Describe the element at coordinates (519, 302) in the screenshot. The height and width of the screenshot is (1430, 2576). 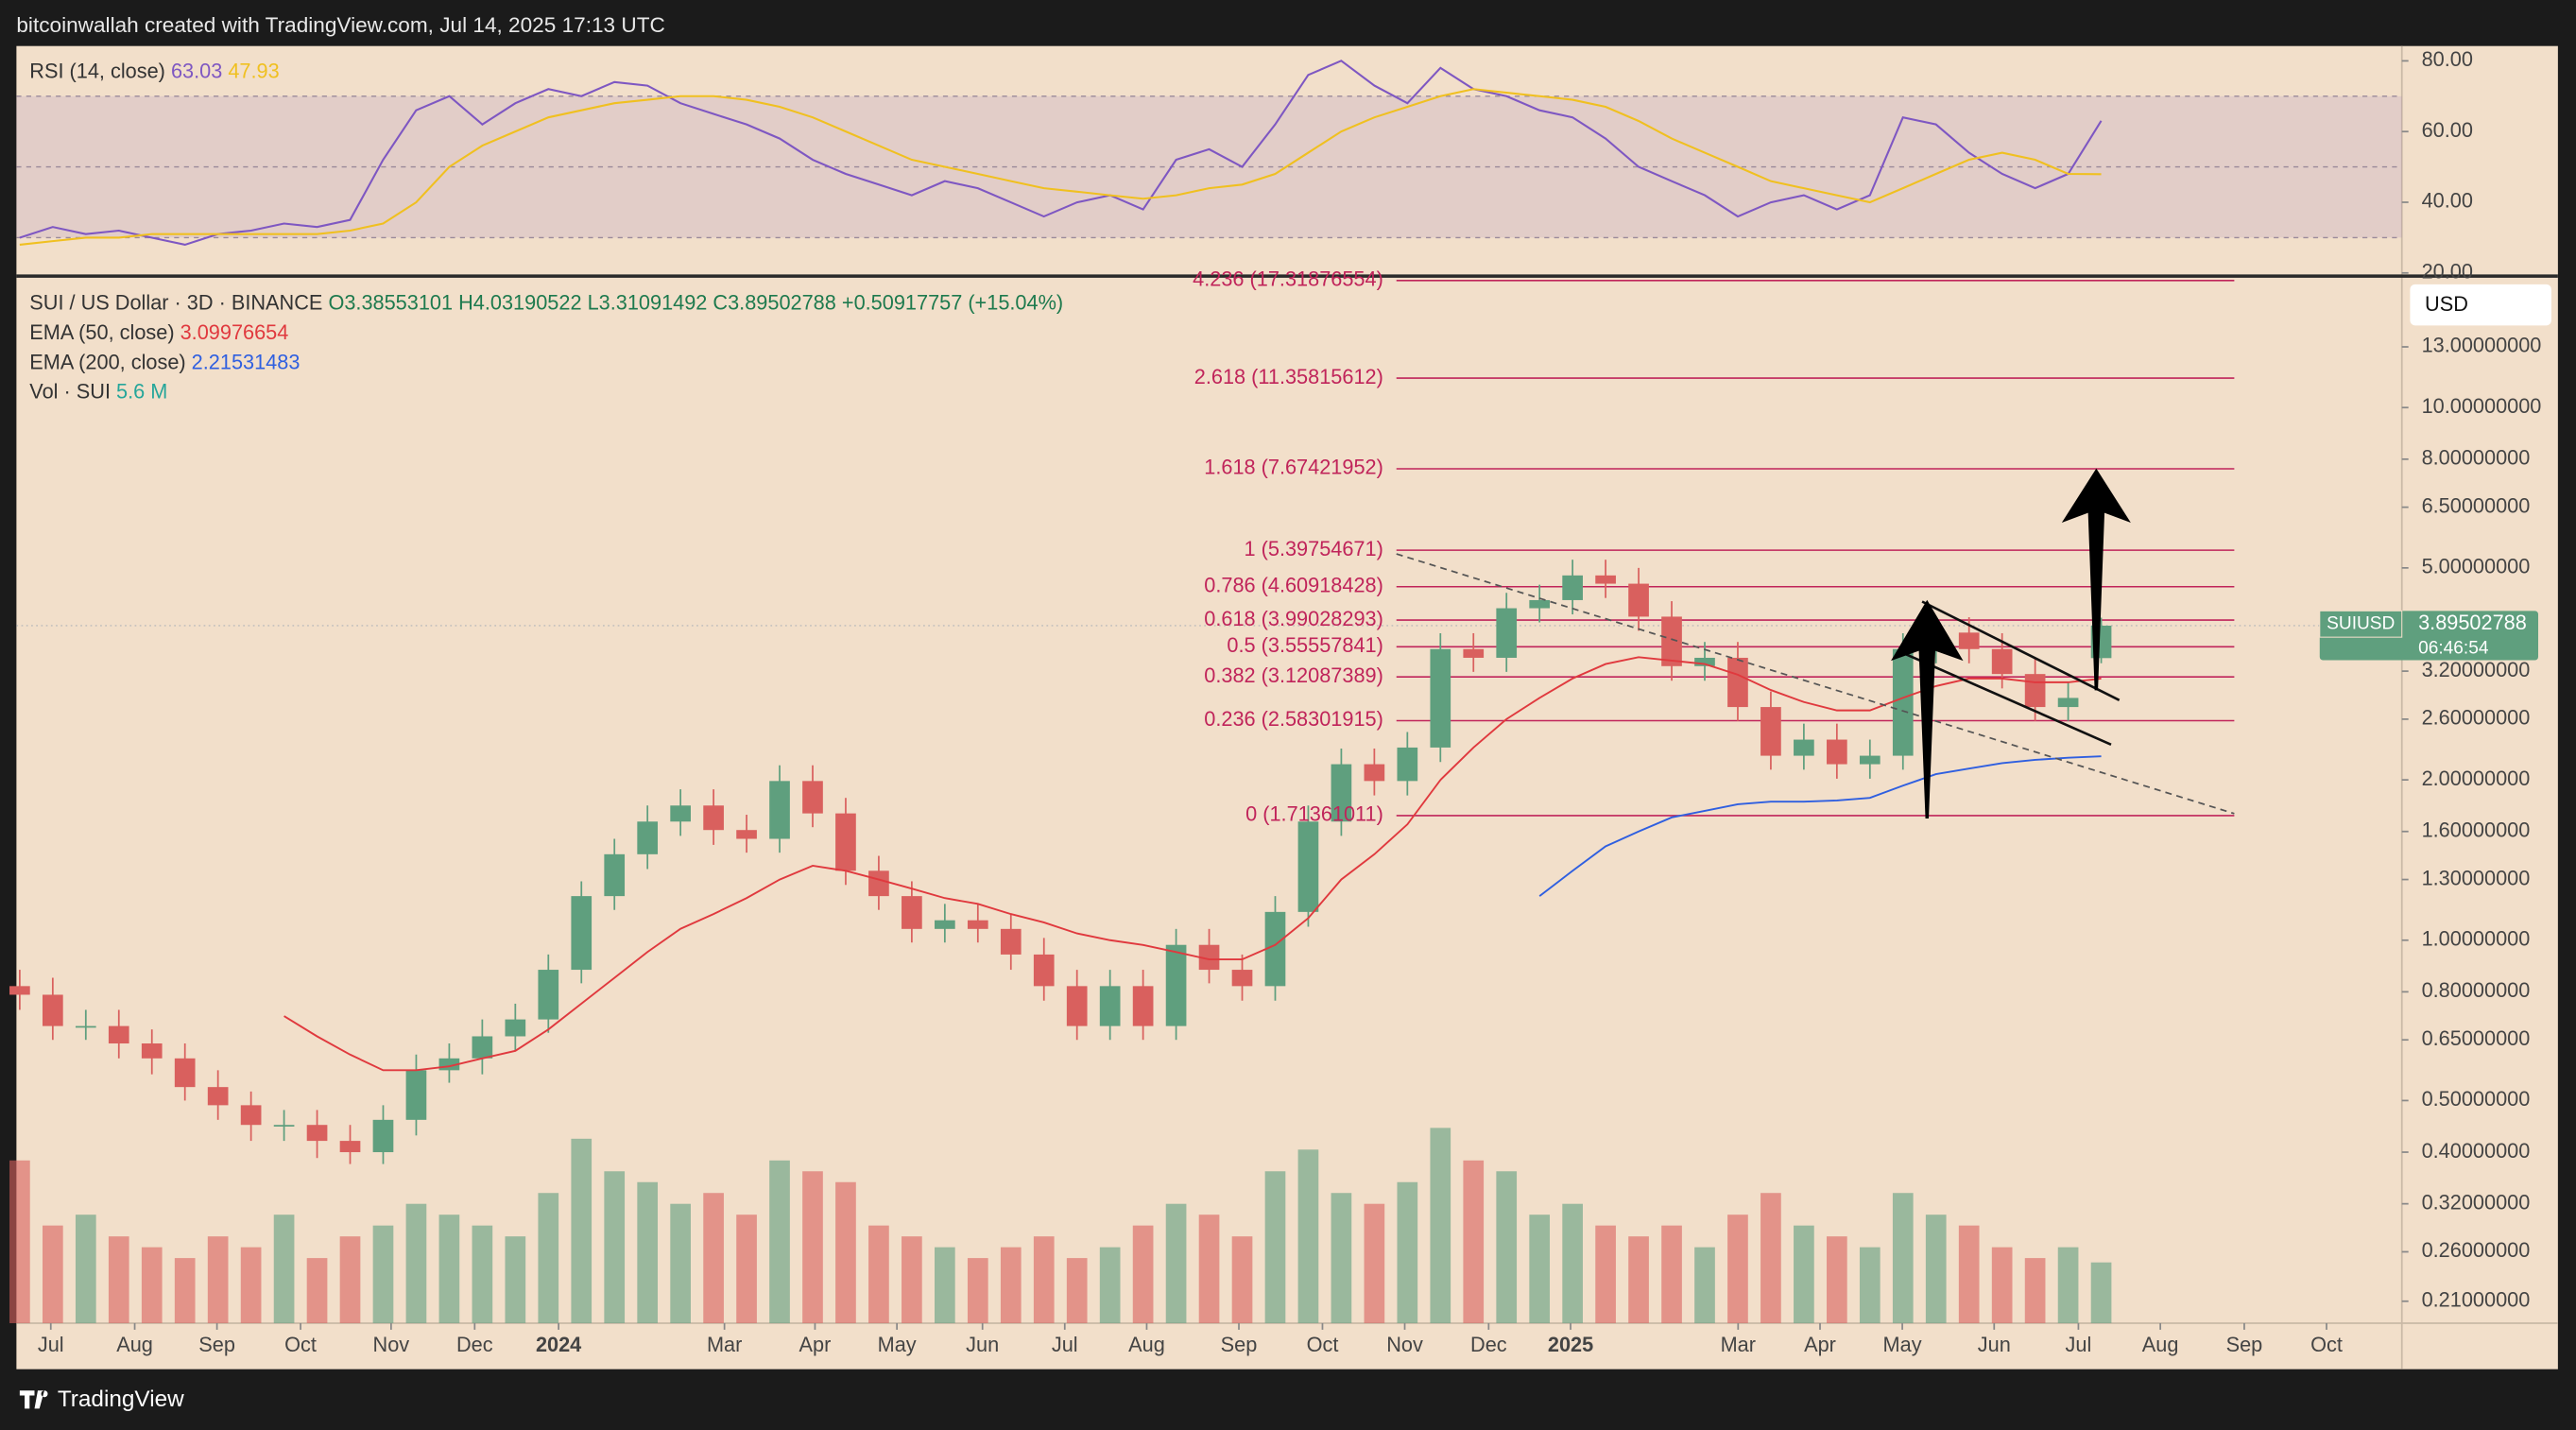
I see `ohlc: H4.03190522` at that location.